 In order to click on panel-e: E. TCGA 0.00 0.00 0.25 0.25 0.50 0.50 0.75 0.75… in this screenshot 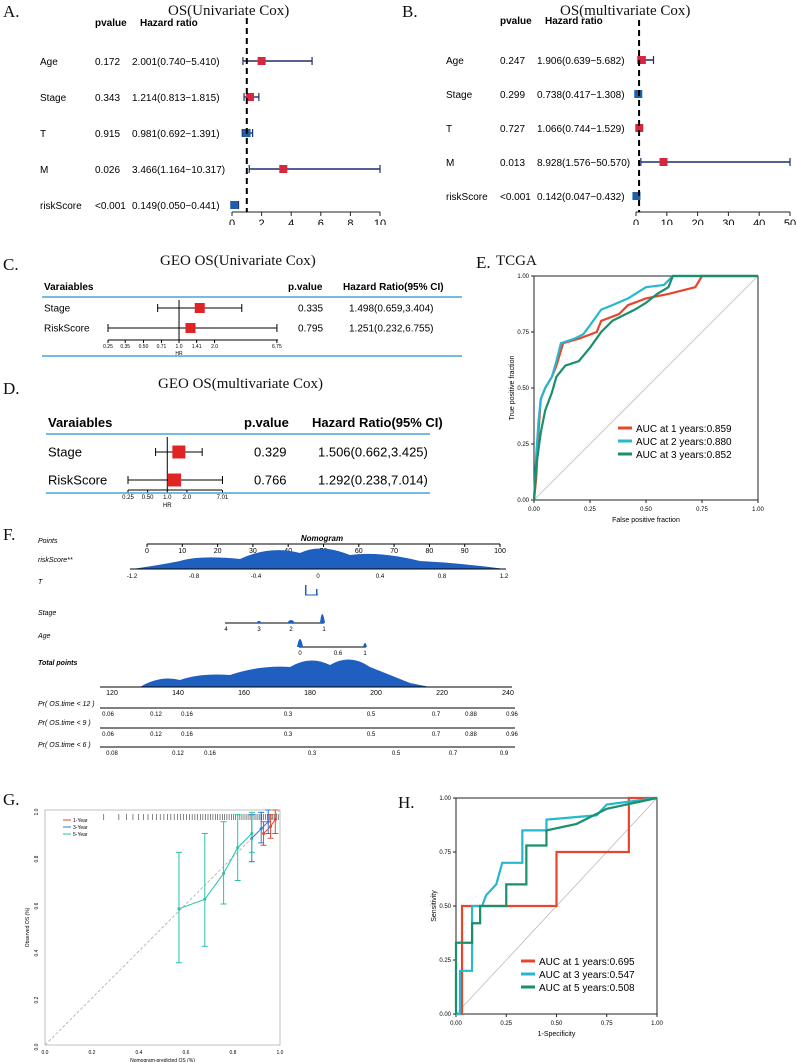, I will do `click(633, 392)`.